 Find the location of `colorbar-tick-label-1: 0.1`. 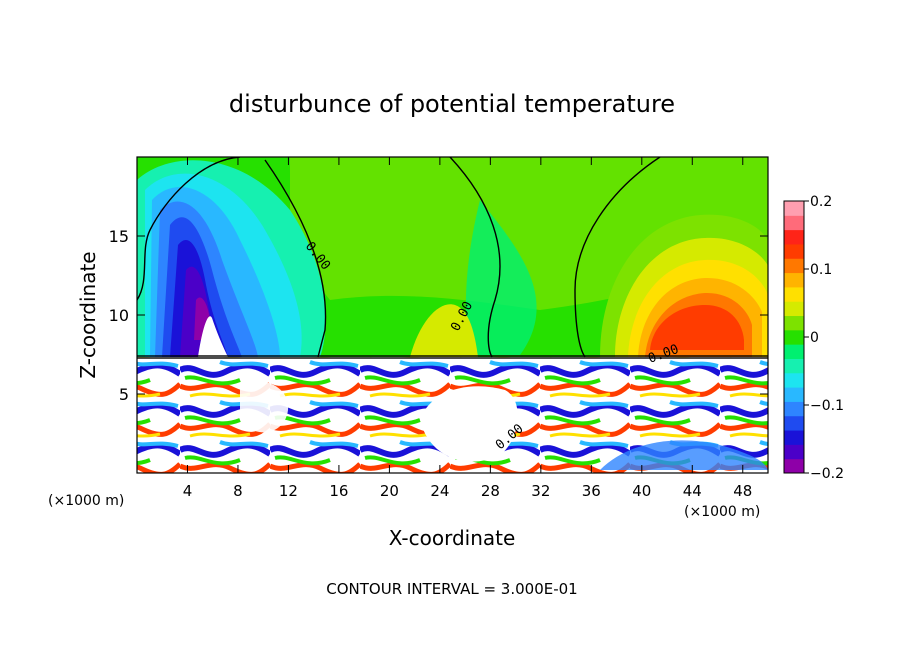

colorbar-tick-label-1: 0.1 is located at coordinates (821, 270).